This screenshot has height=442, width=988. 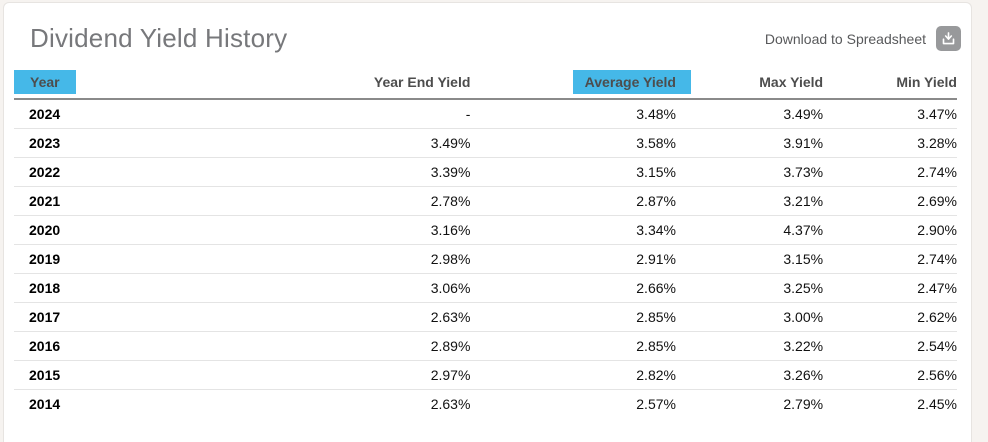 What do you see at coordinates (335, 172) in the screenshot?
I see `value-cell: 3.39%` at bounding box center [335, 172].